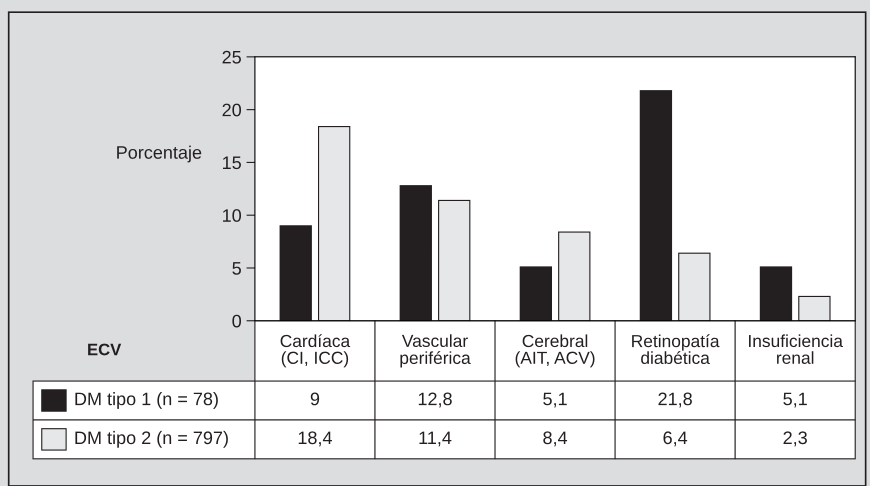 The width and height of the screenshot is (870, 486). I want to click on legend-label: DM tipo 2 (n = 797), so click(151, 439).